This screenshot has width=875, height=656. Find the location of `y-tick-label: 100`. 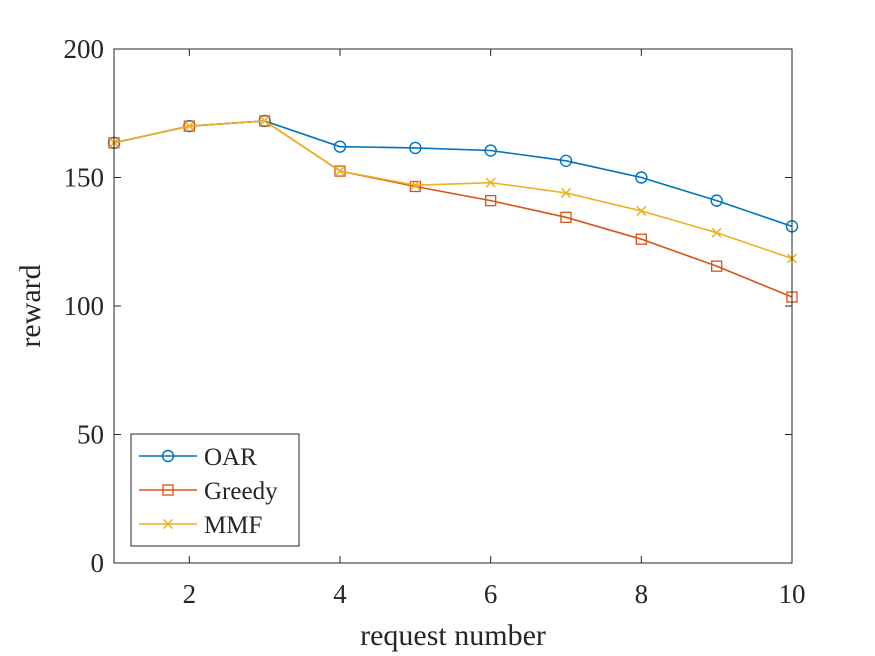

y-tick-label: 100 is located at coordinates (84, 306).